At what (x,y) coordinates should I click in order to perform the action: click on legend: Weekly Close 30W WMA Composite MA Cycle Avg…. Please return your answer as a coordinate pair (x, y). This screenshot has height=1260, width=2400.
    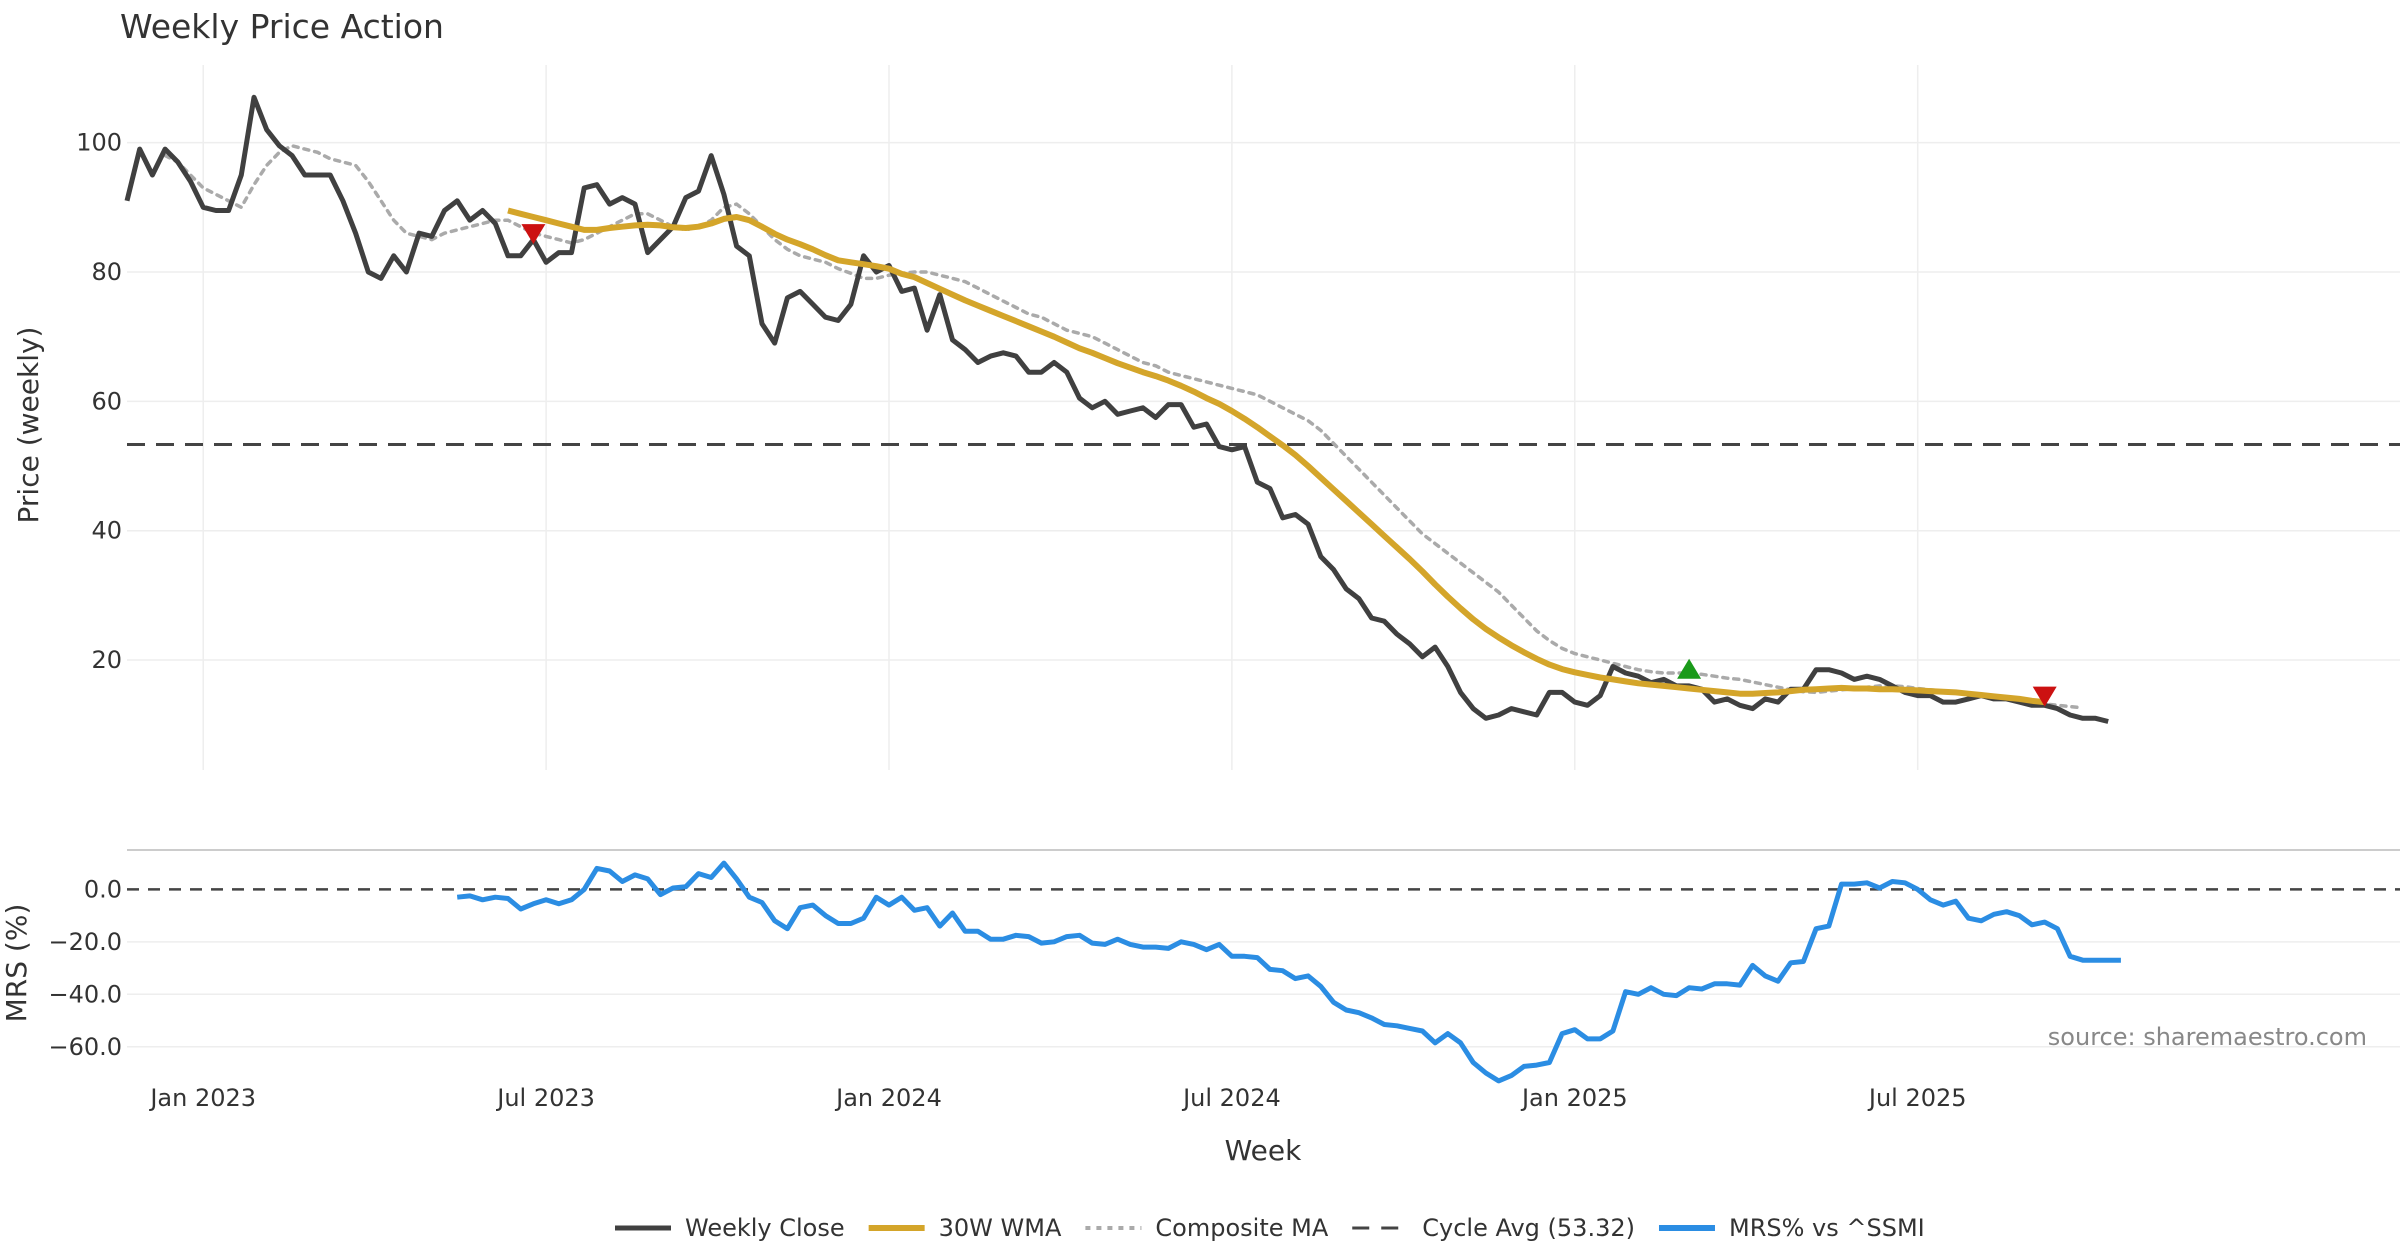
    Looking at the image, I should click on (1270, 1228).